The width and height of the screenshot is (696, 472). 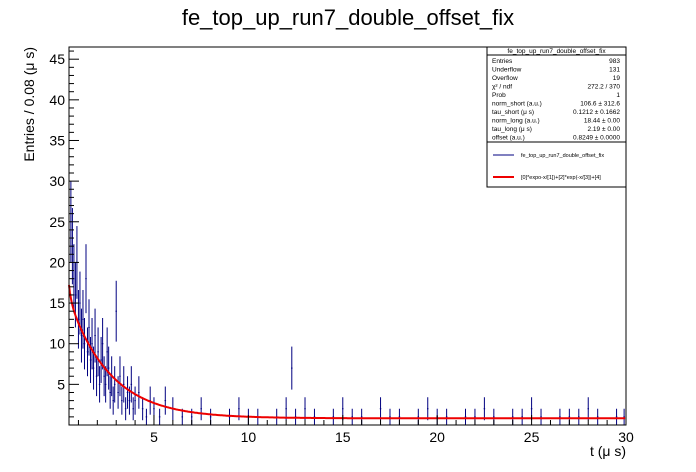 I want to click on stats-value: 983, so click(x=614, y=61).